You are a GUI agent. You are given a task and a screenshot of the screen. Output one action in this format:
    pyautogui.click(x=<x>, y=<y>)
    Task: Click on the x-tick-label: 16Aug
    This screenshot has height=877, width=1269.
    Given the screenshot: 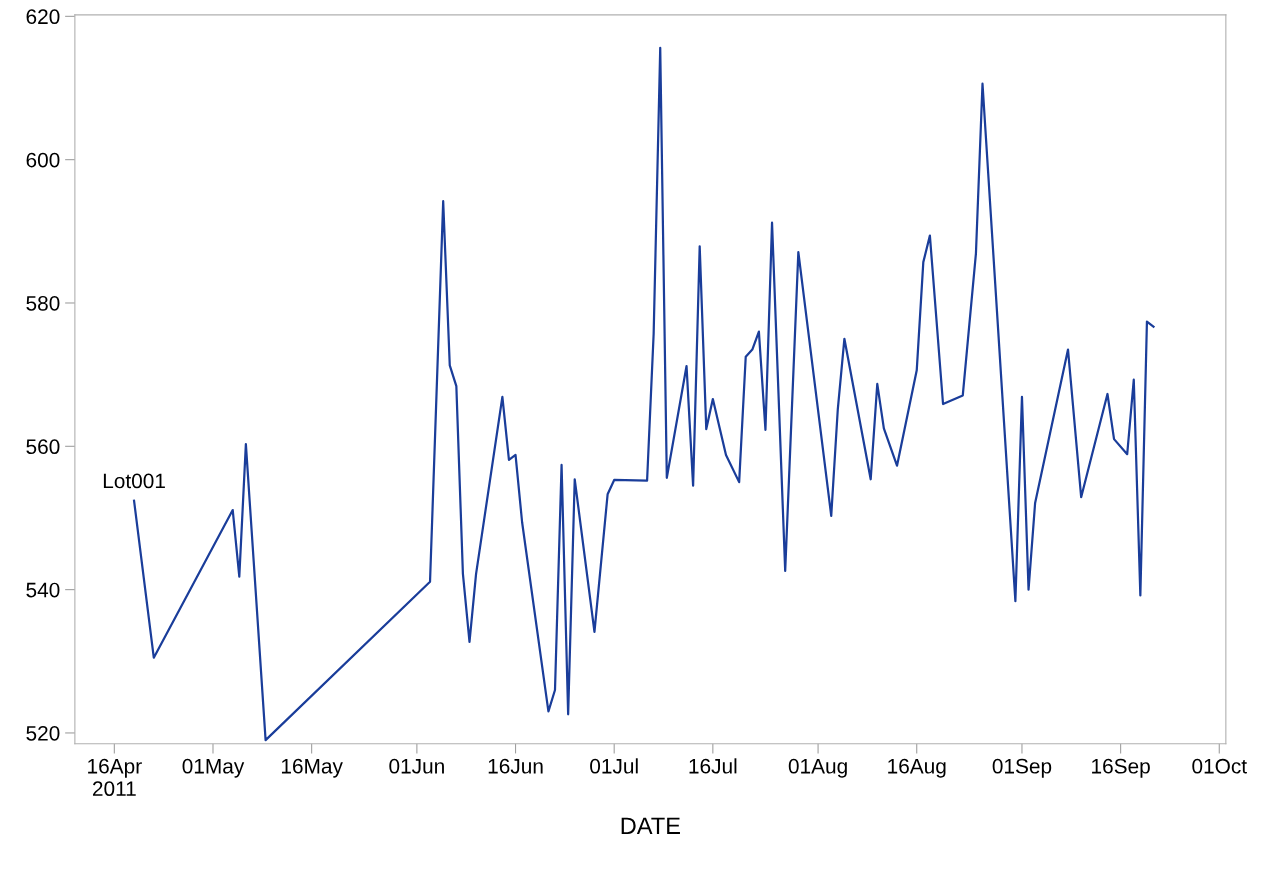 What is the action you would take?
    pyautogui.click(x=917, y=768)
    